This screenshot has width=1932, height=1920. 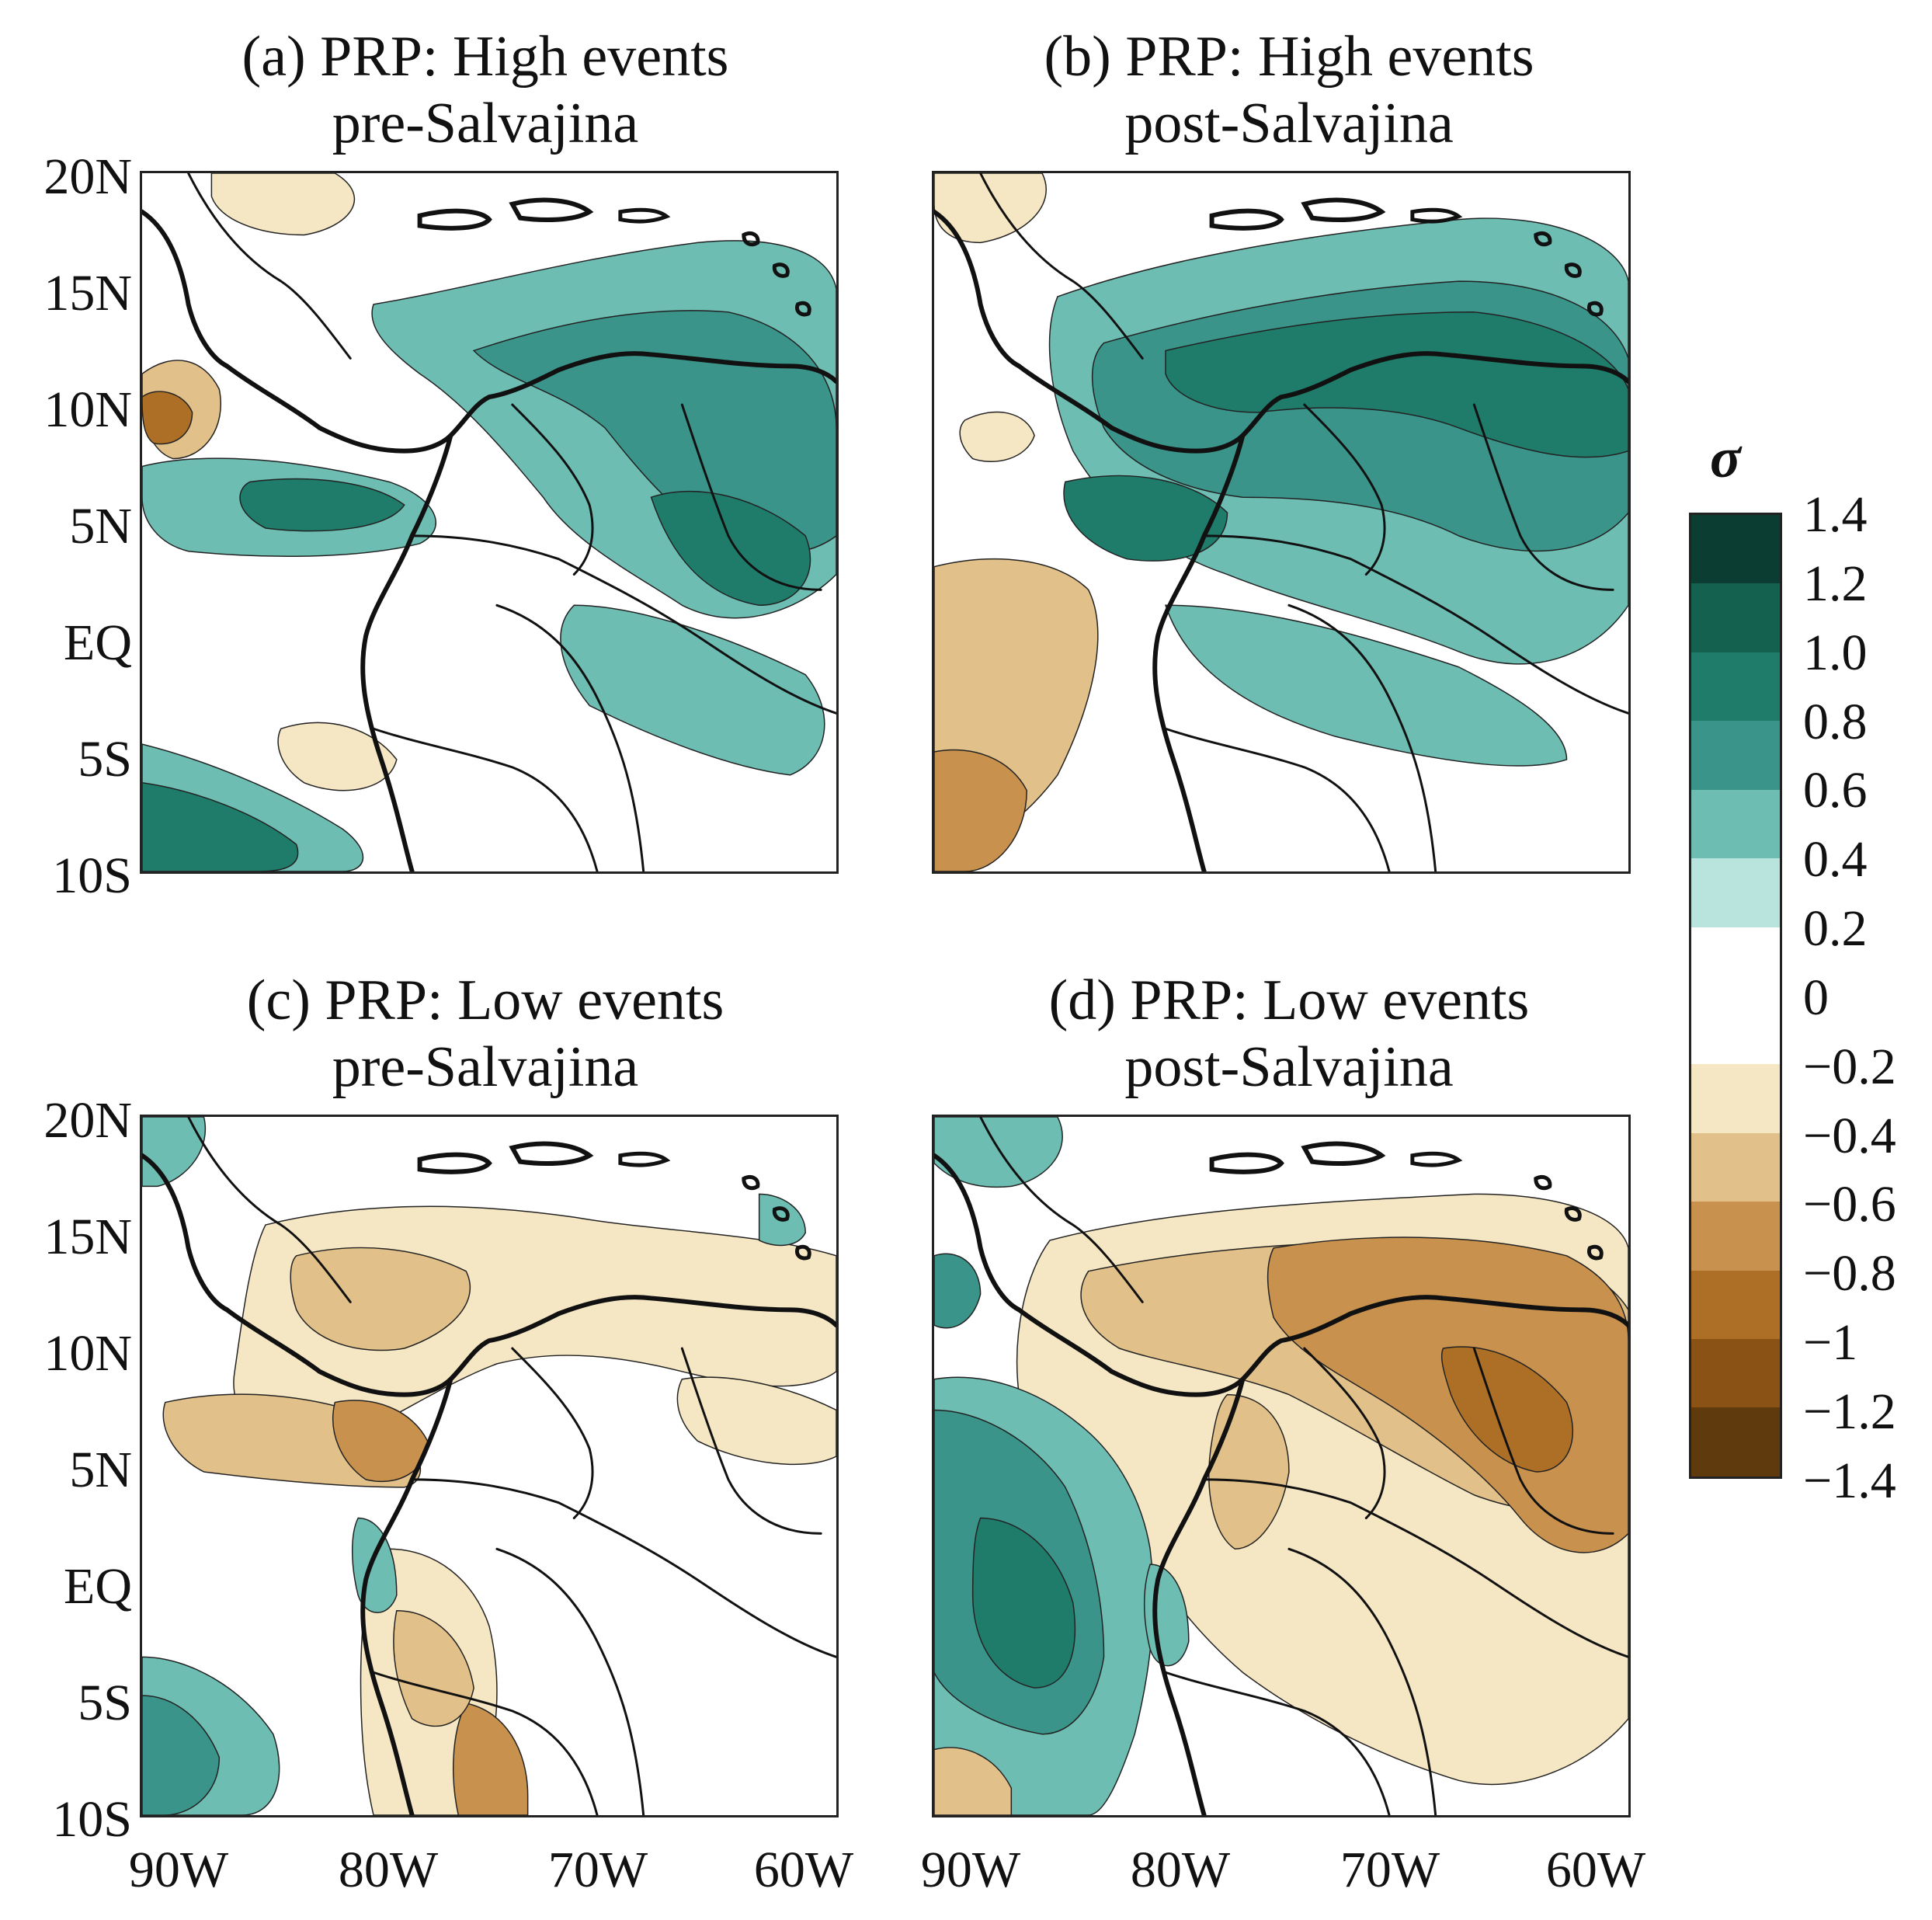 What do you see at coordinates (485, 1034) in the screenshot?
I see `panel-c-title: (c) PRP: Low events pre-Salvajina` at bounding box center [485, 1034].